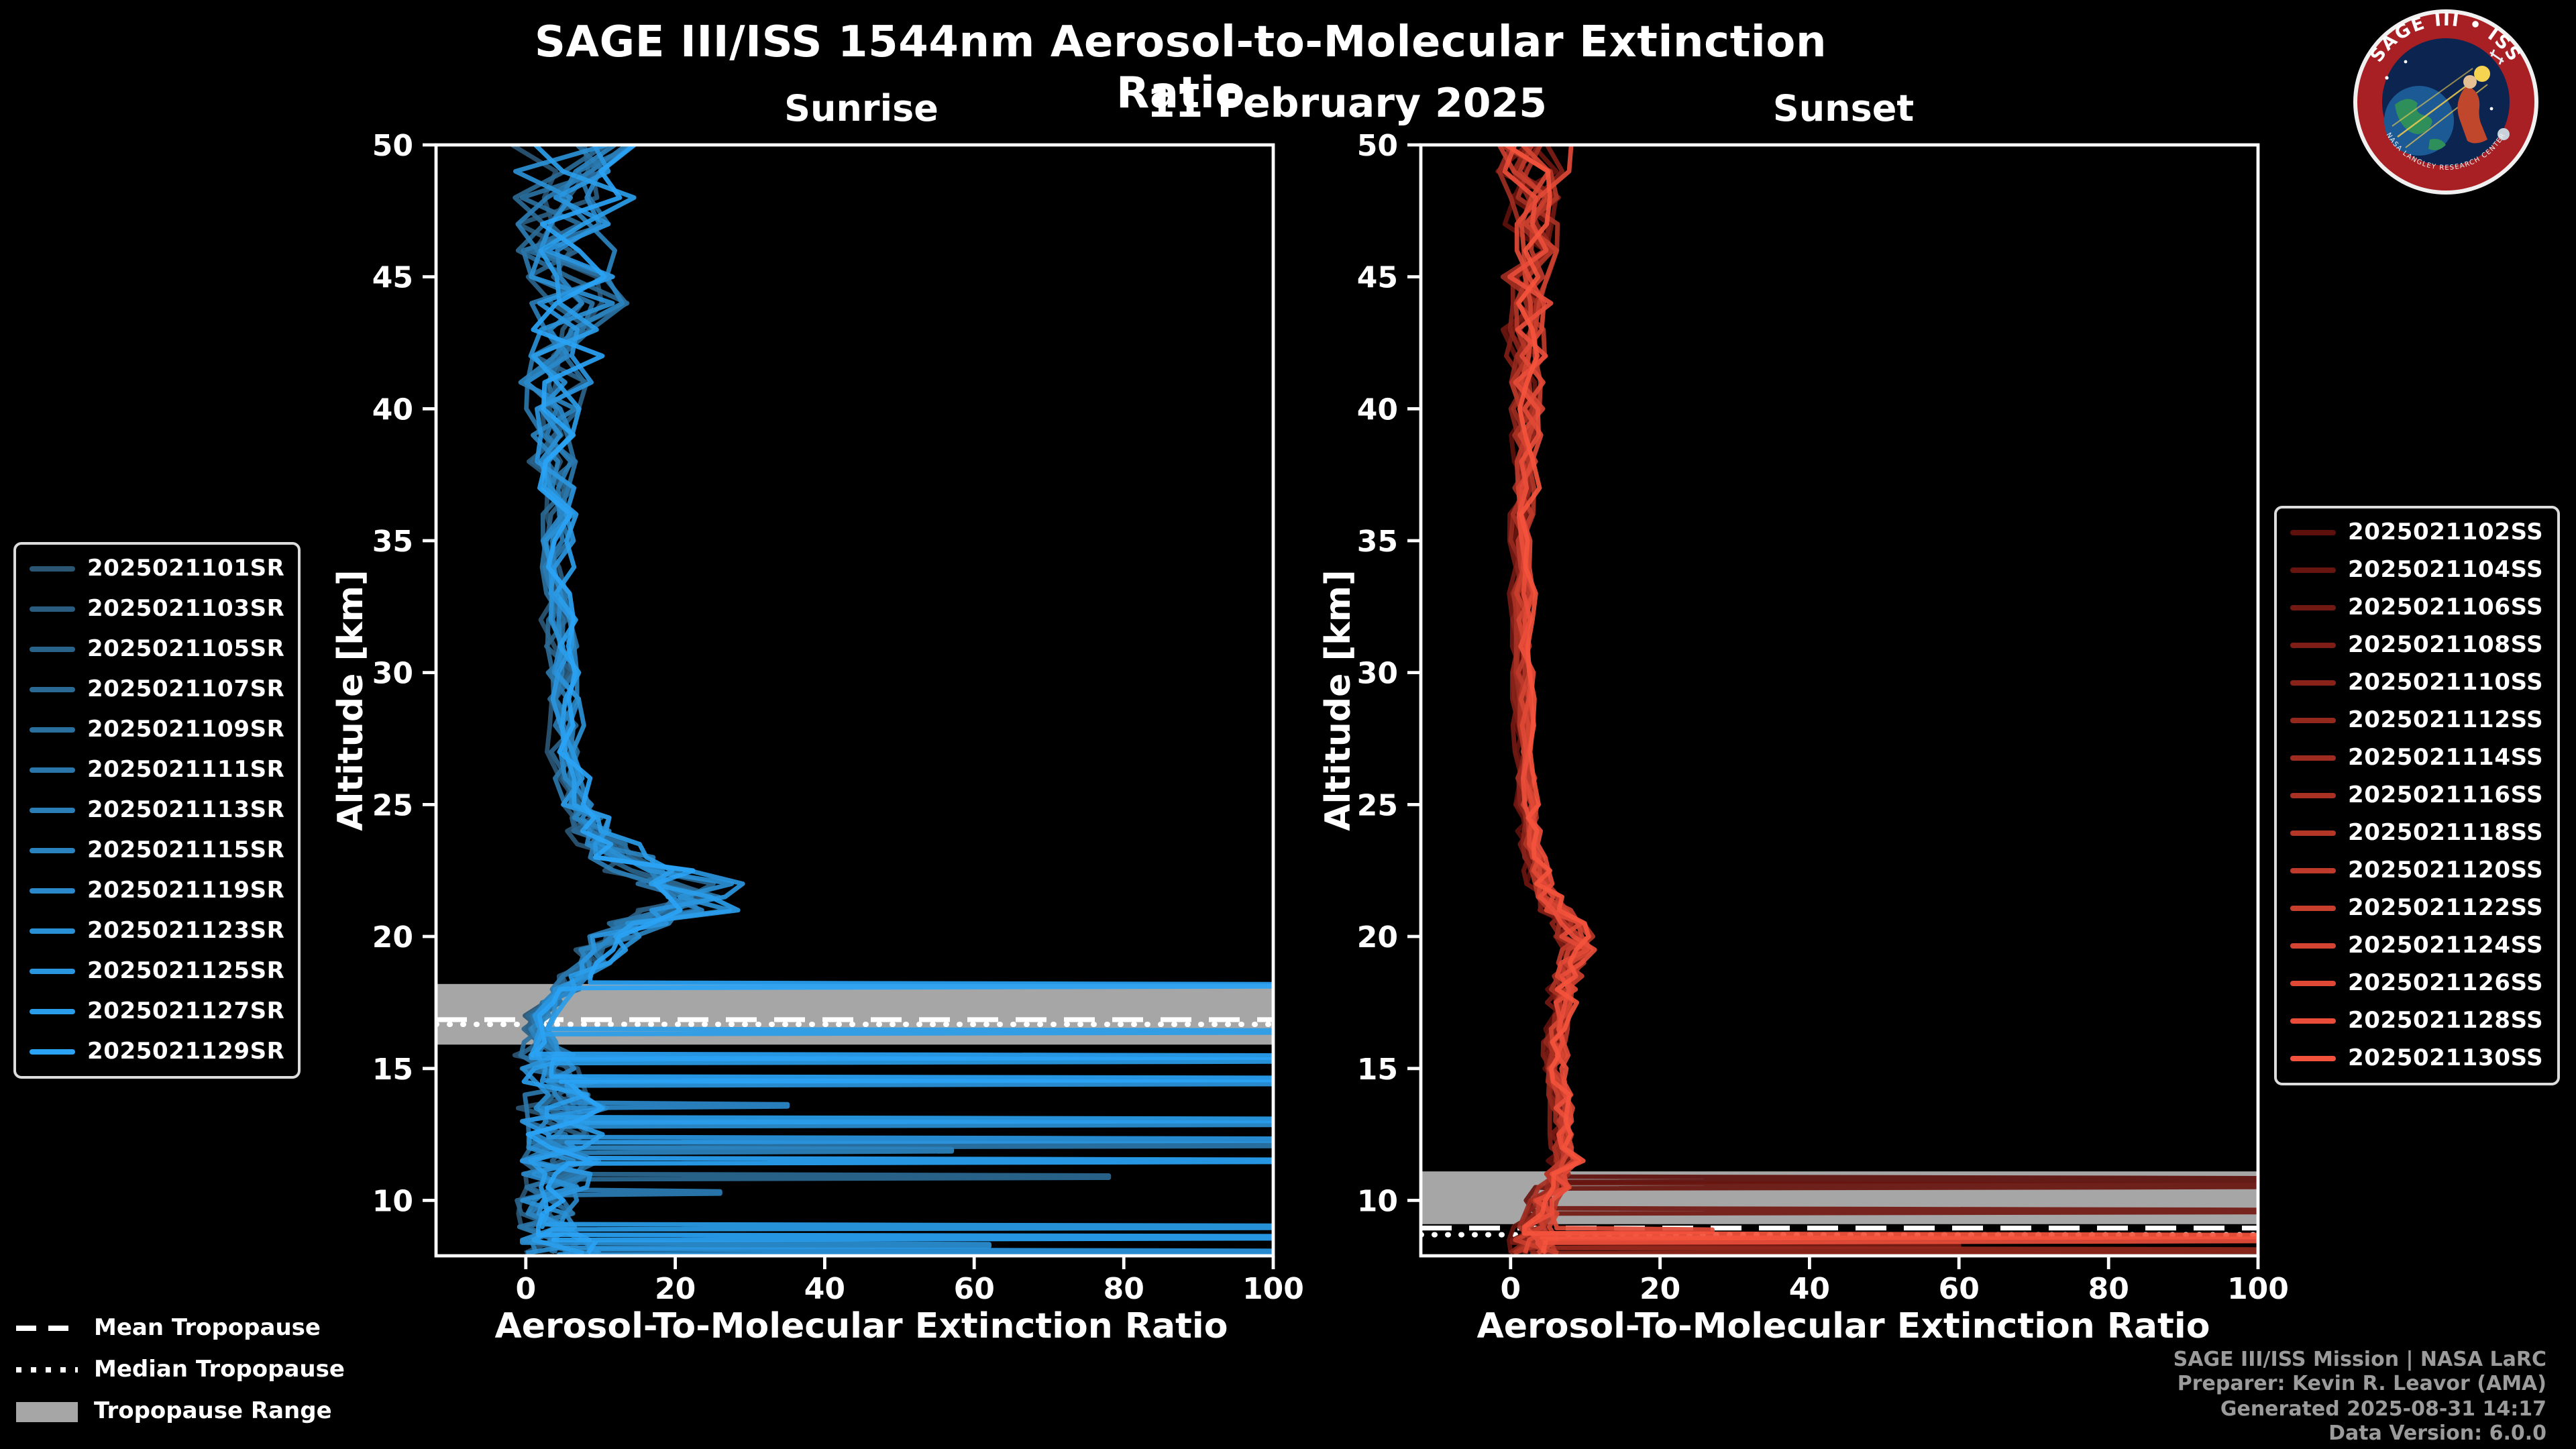 The width and height of the screenshot is (2576, 1449). What do you see at coordinates (186, 810) in the screenshot?
I see `legend-label: 2025021113SR` at bounding box center [186, 810].